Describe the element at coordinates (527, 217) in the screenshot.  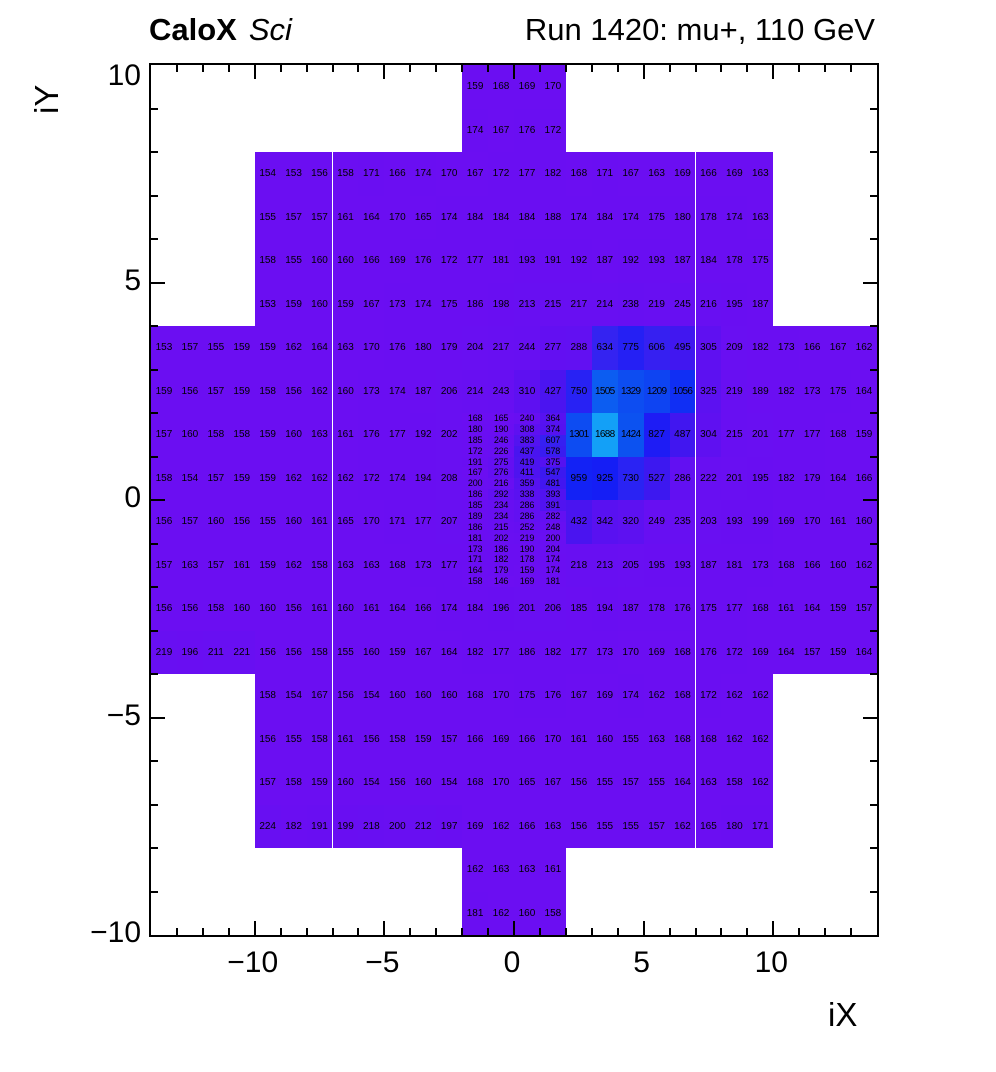
I see `heatmap-cell: 184` at that location.